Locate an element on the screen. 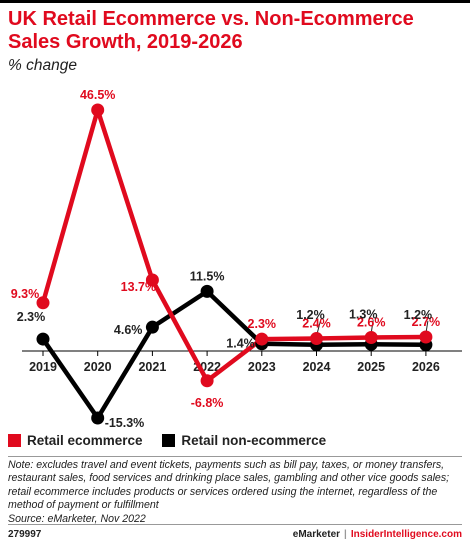 This screenshot has width=470, height=546. legend-label-ecommerce: Retail ecommerce is located at coordinates (85, 440).